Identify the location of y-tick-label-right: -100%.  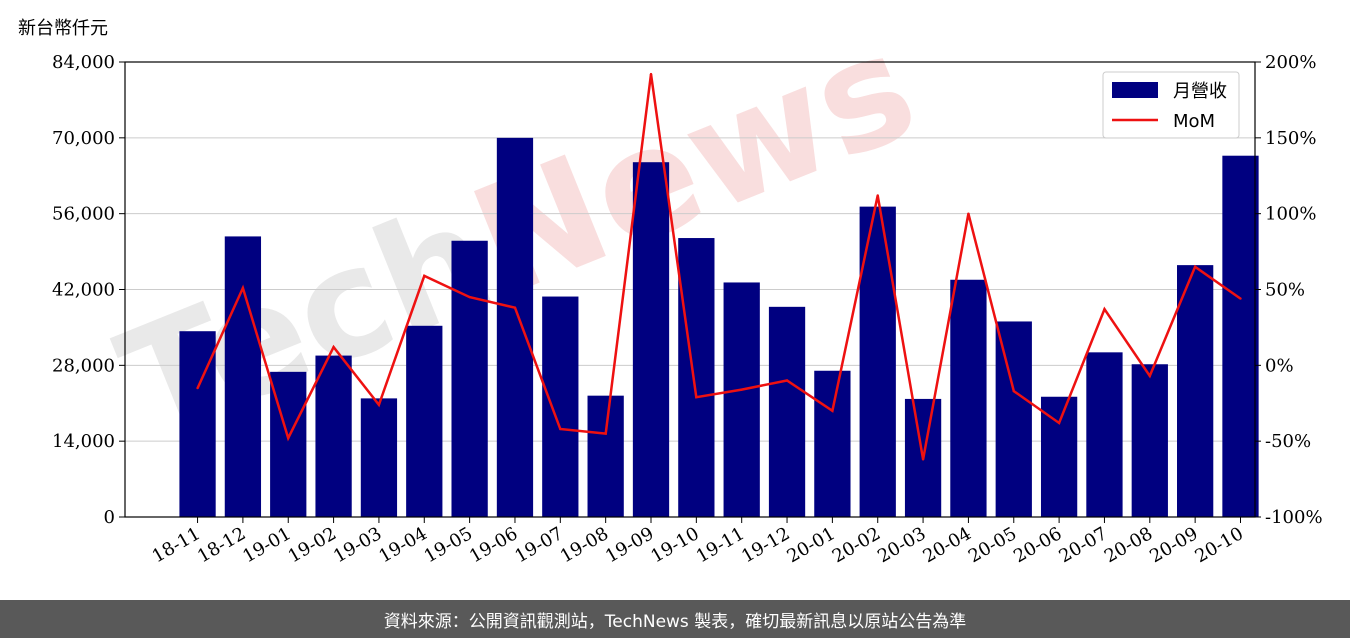
(1294, 517).